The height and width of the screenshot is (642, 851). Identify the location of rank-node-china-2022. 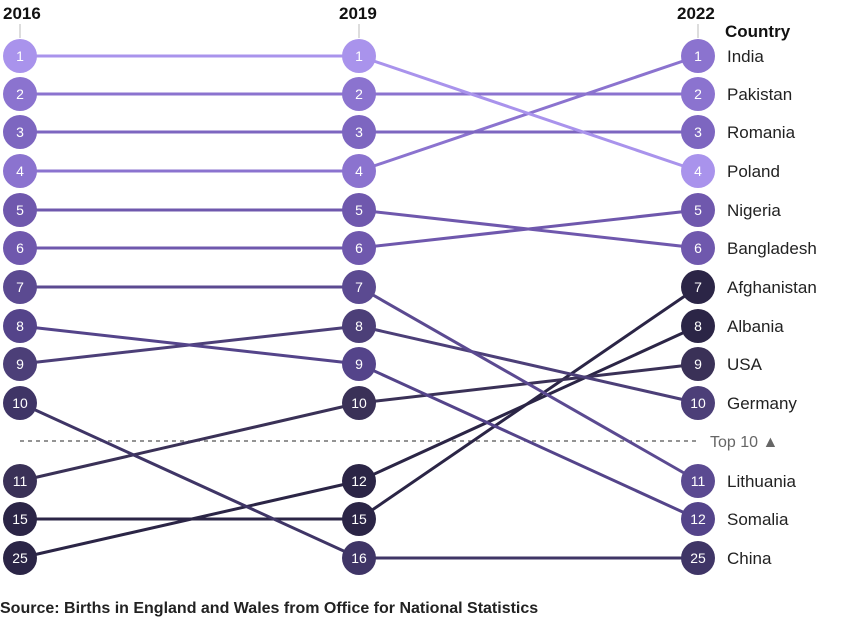
(698, 558).